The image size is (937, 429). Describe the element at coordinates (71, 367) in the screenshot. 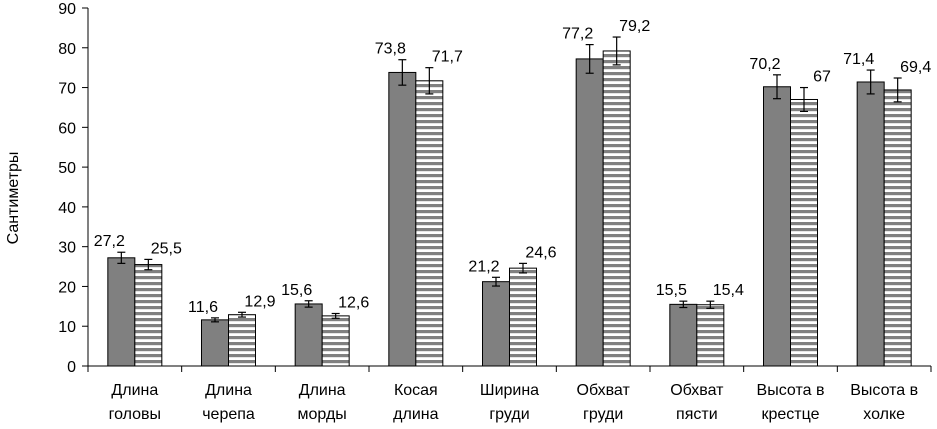

I see `y-tick-label: 0` at that location.